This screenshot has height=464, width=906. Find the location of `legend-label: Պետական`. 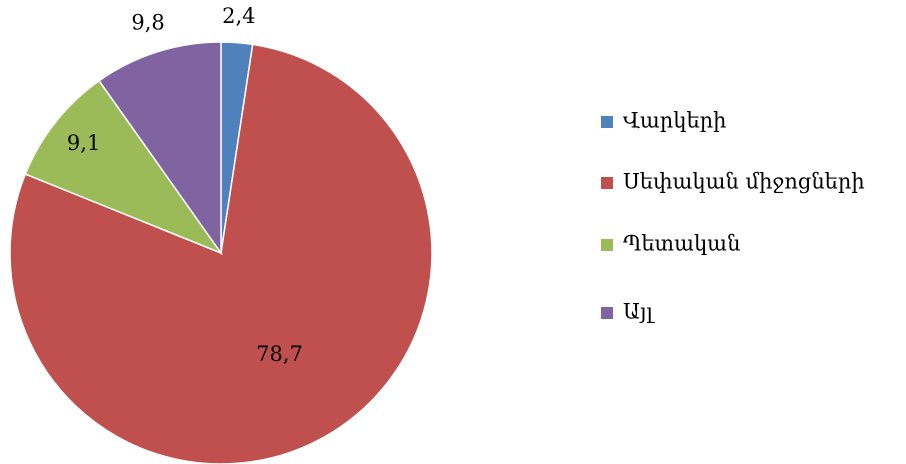

legend-label: Պետական is located at coordinates (681, 244).